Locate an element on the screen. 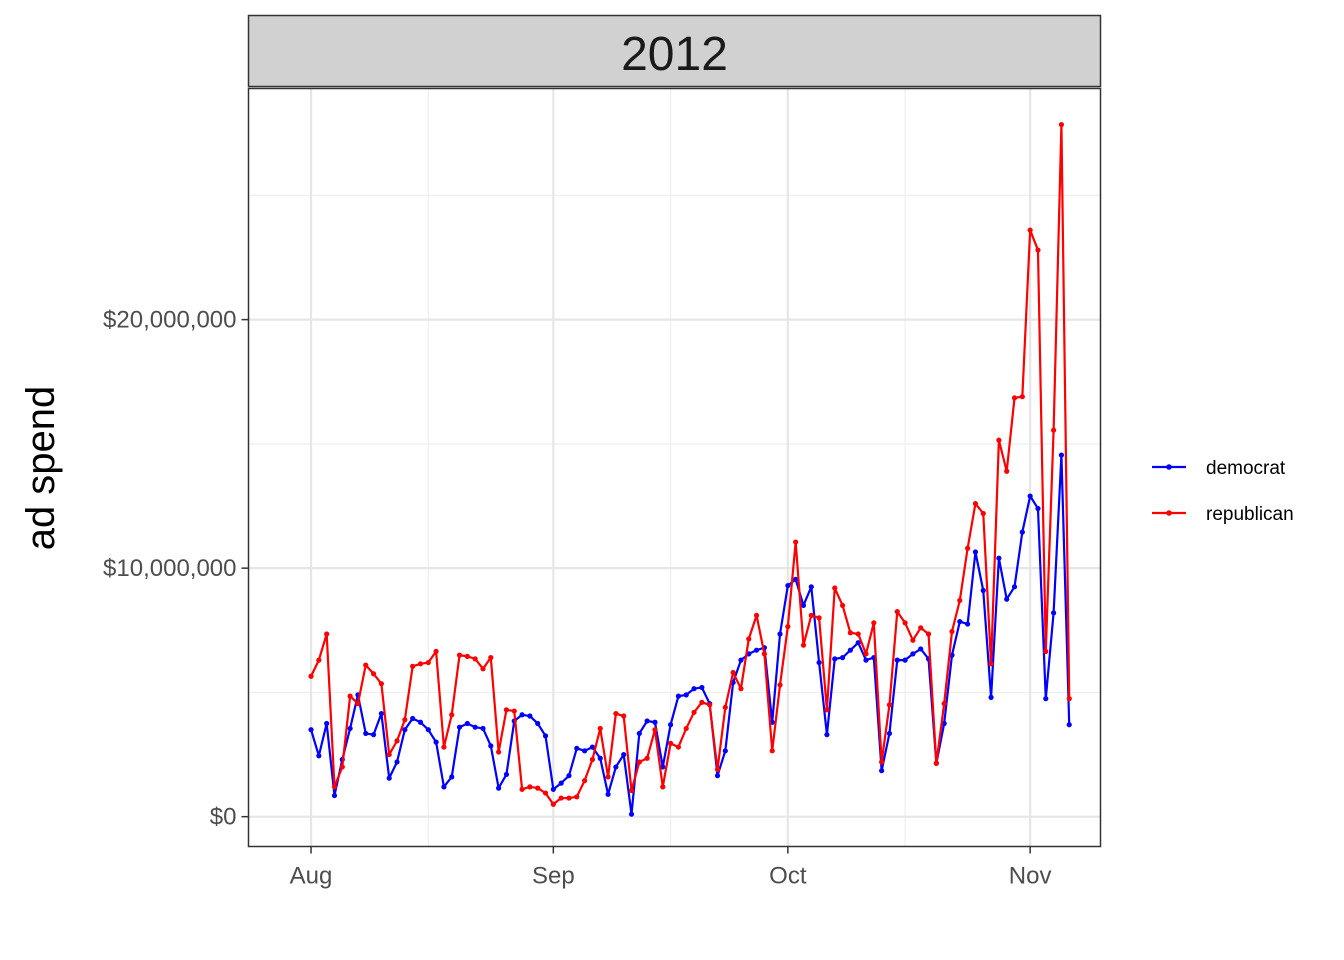 The image size is (1344, 960). facet-strip is located at coordinates (674, 51).